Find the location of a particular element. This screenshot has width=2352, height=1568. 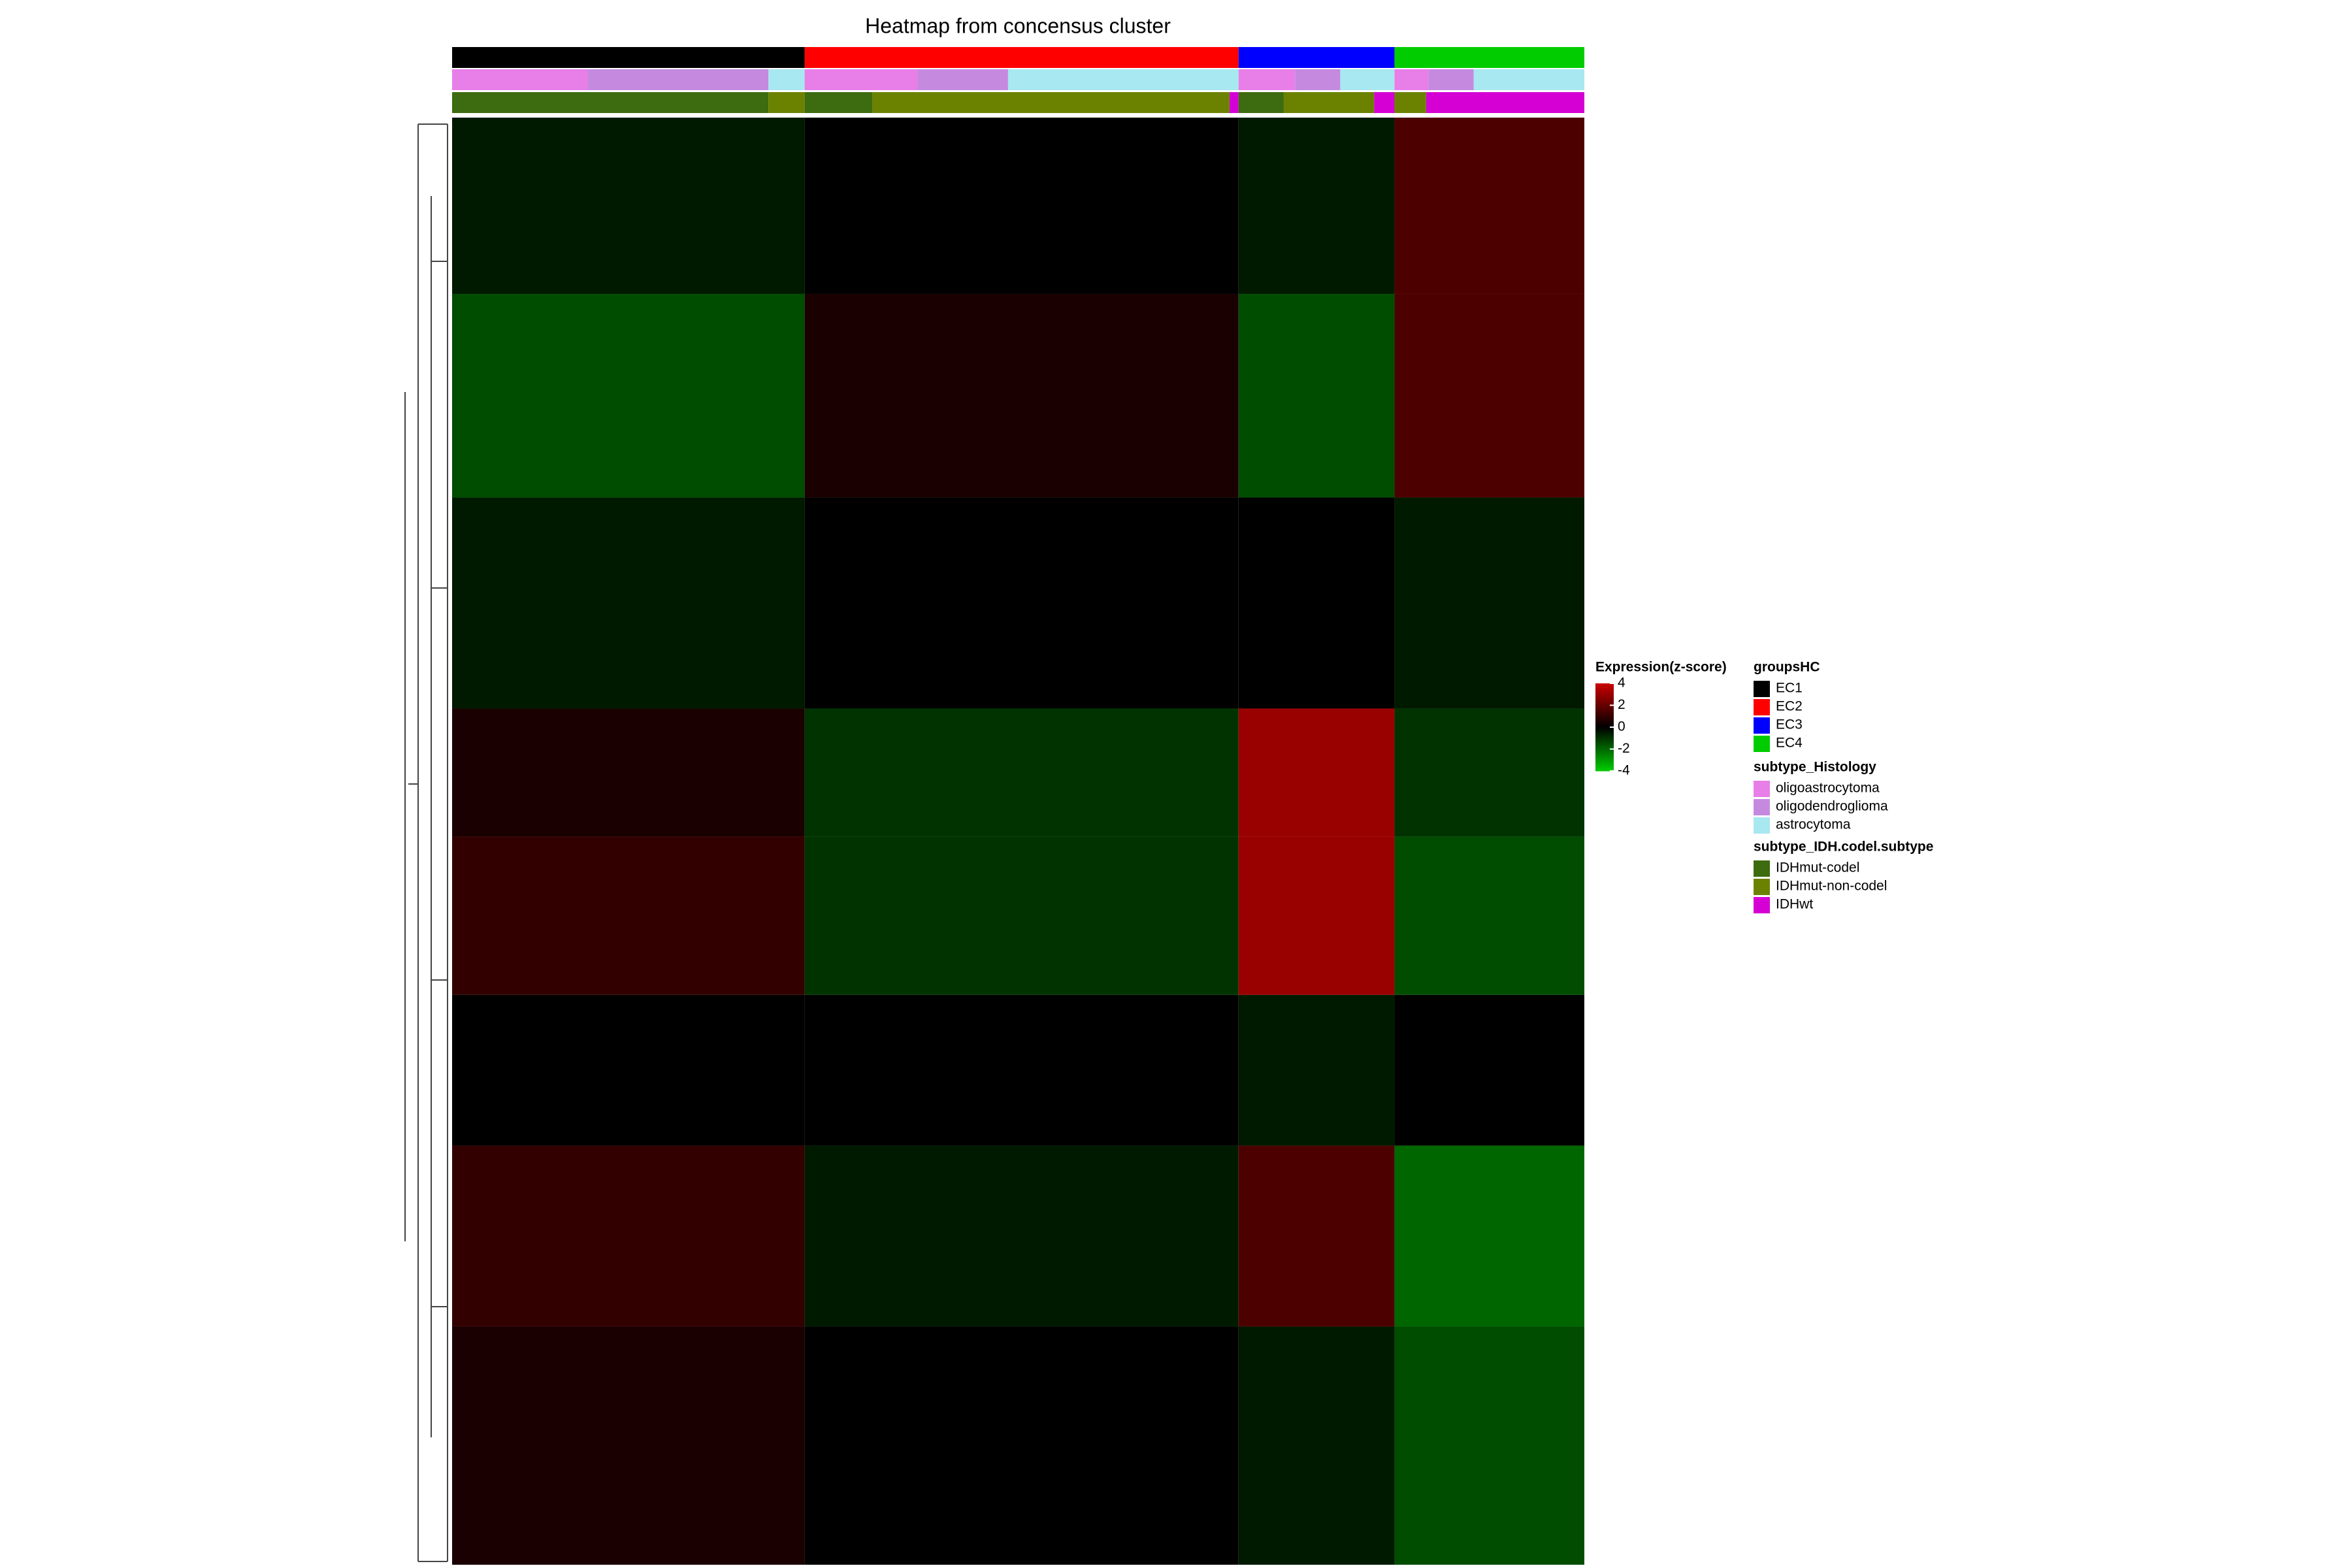

colorbar-tick-label: -4 is located at coordinates (1624, 770).